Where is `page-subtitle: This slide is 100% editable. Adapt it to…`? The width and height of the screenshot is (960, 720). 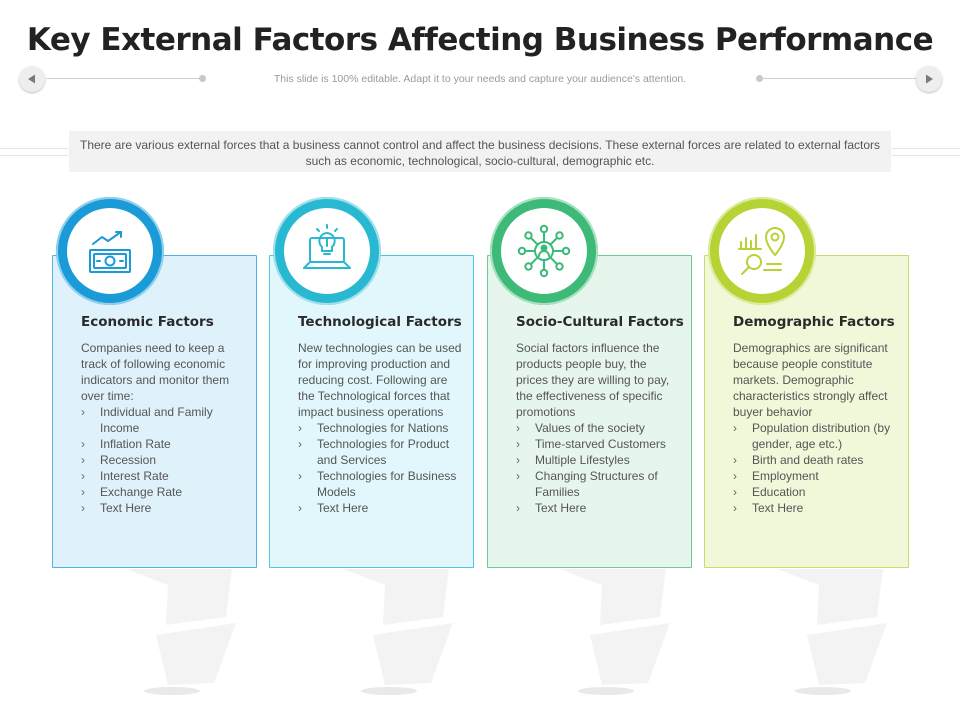
page-subtitle: This slide is 100% editable. Adapt it to… is located at coordinates (480, 79).